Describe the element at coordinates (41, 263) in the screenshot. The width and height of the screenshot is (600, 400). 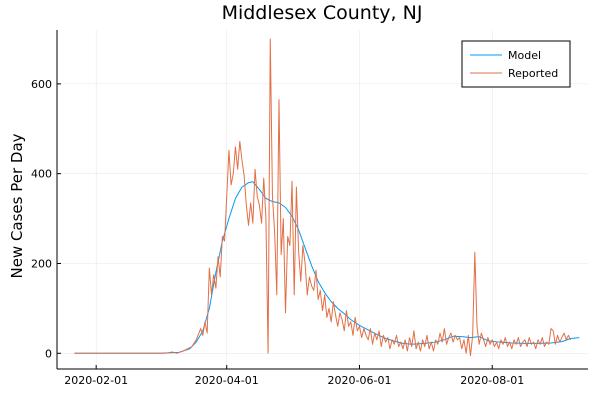
I see `y-tick-label: 200` at that location.